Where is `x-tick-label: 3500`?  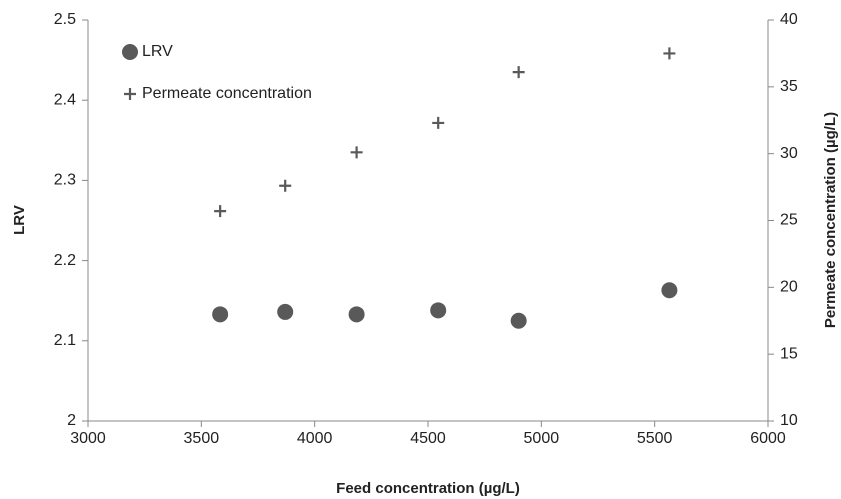 x-tick-label: 3500 is located at coordinates (202, 438).